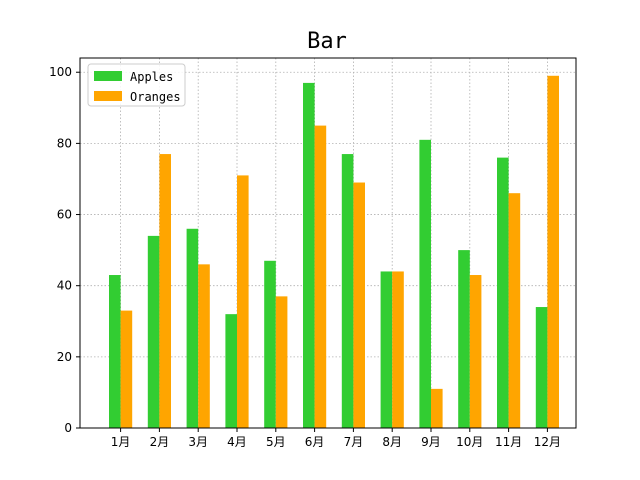 This screenshot has width=640, height=480. Describe the element at coordinates (508, 442) in the screenshot. I see `x-tick-label: 11月` at that location.